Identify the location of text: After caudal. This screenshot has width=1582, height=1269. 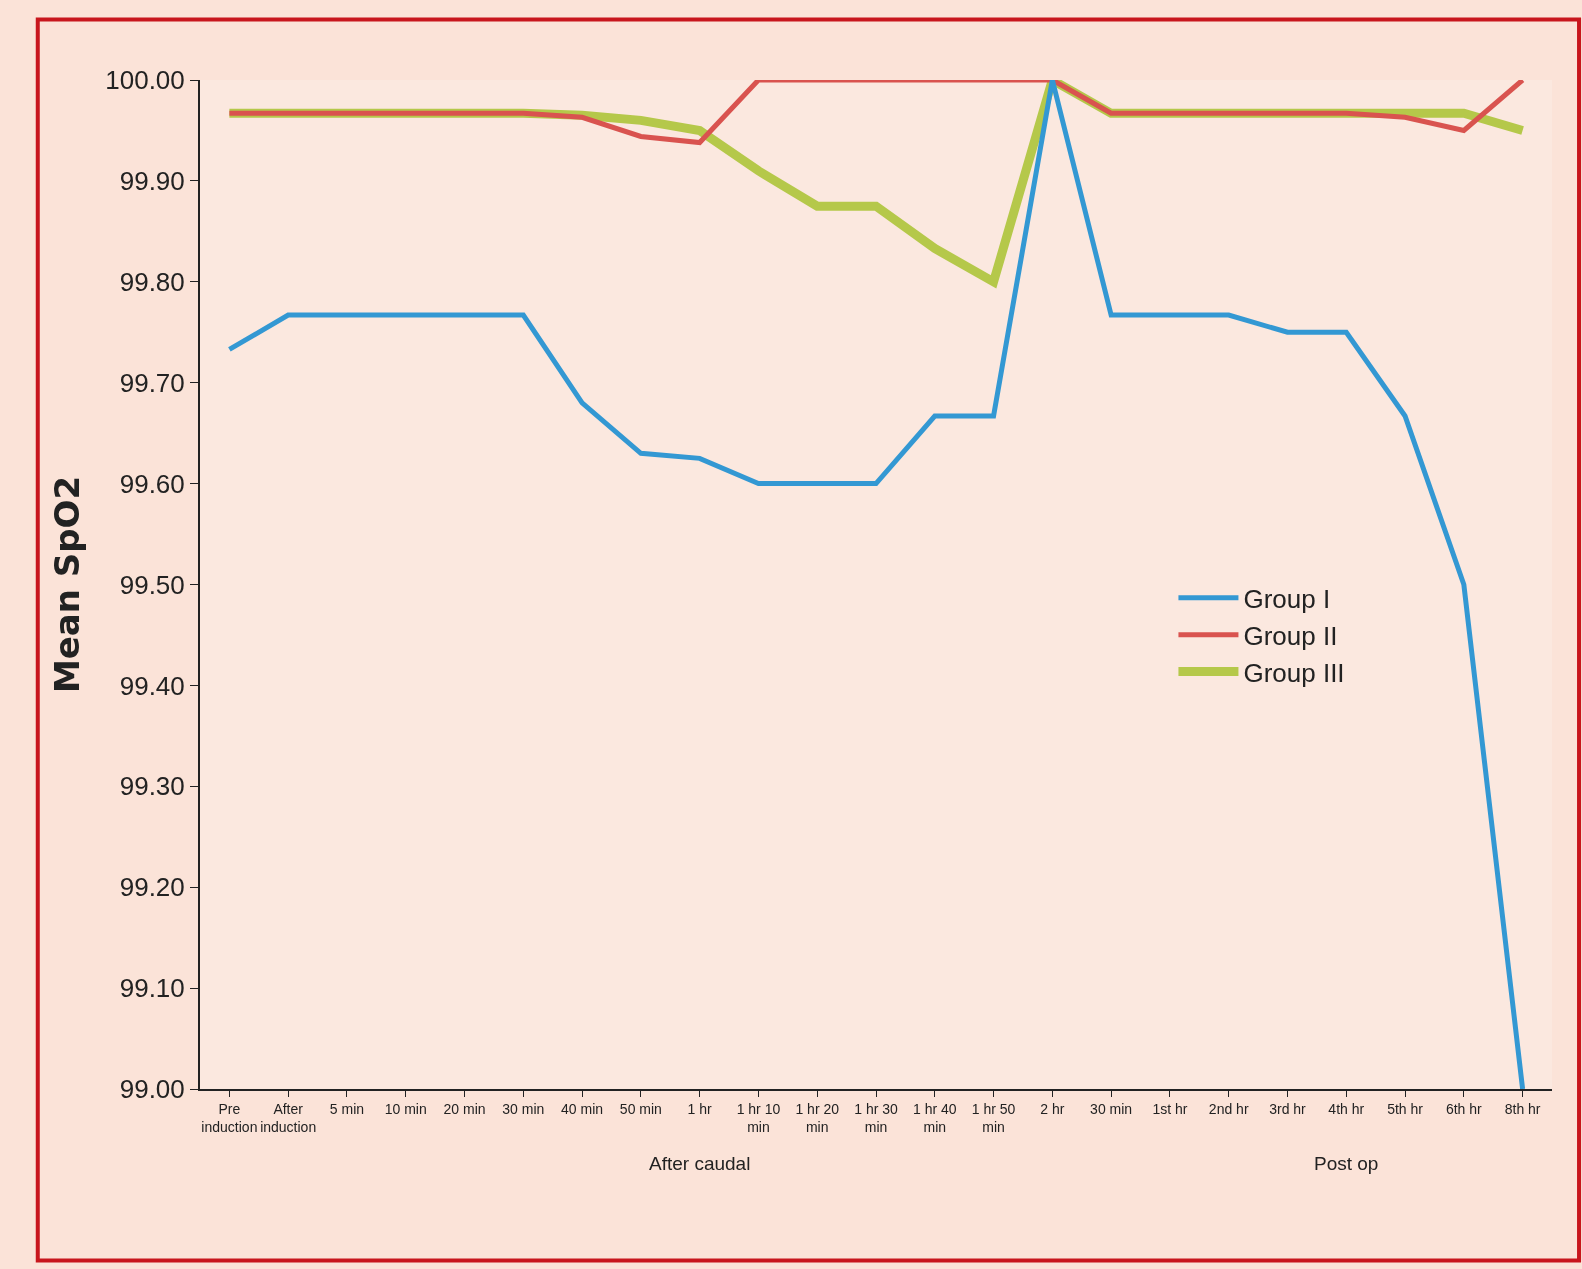
(700, 1163).